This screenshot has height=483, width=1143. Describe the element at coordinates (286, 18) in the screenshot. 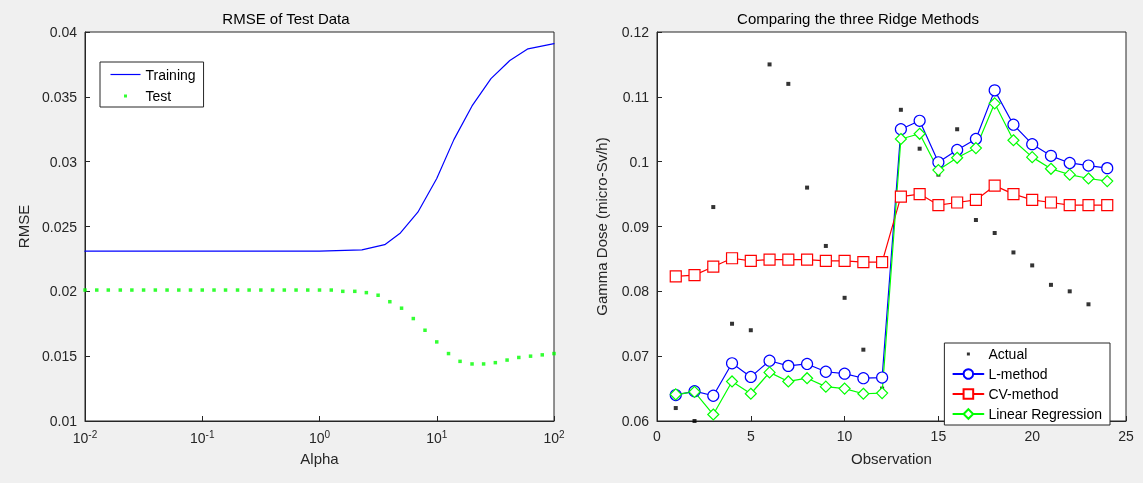

I see `chart-title: RMSE of Test Data` at that location.